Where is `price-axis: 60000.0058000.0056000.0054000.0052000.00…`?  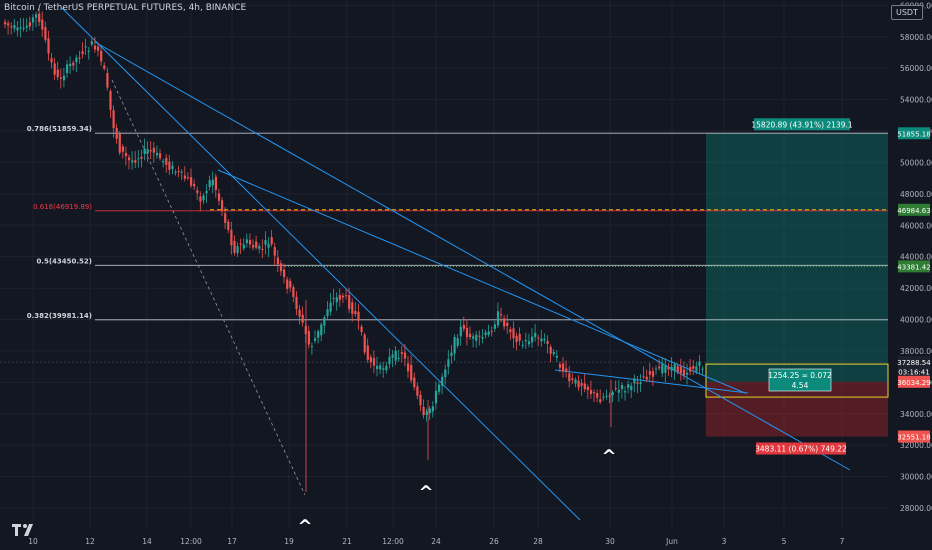 price-axis: 60000.0058000.0056000.0054000.0052000.00… is located at coordinates (914, 257).